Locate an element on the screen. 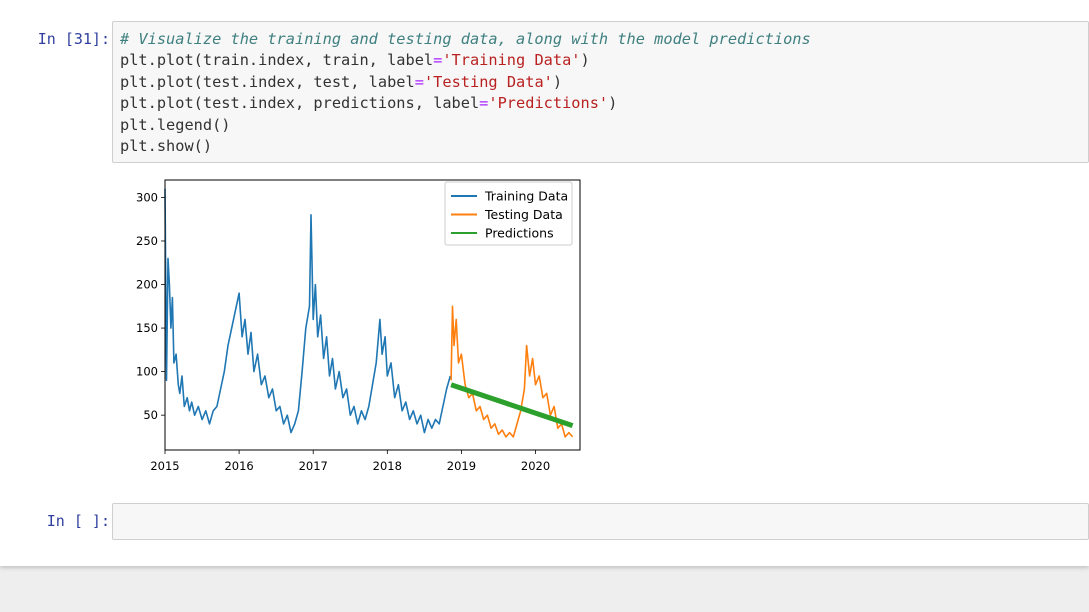  y-tick-label: 250 is located at coordinates (147, 241).